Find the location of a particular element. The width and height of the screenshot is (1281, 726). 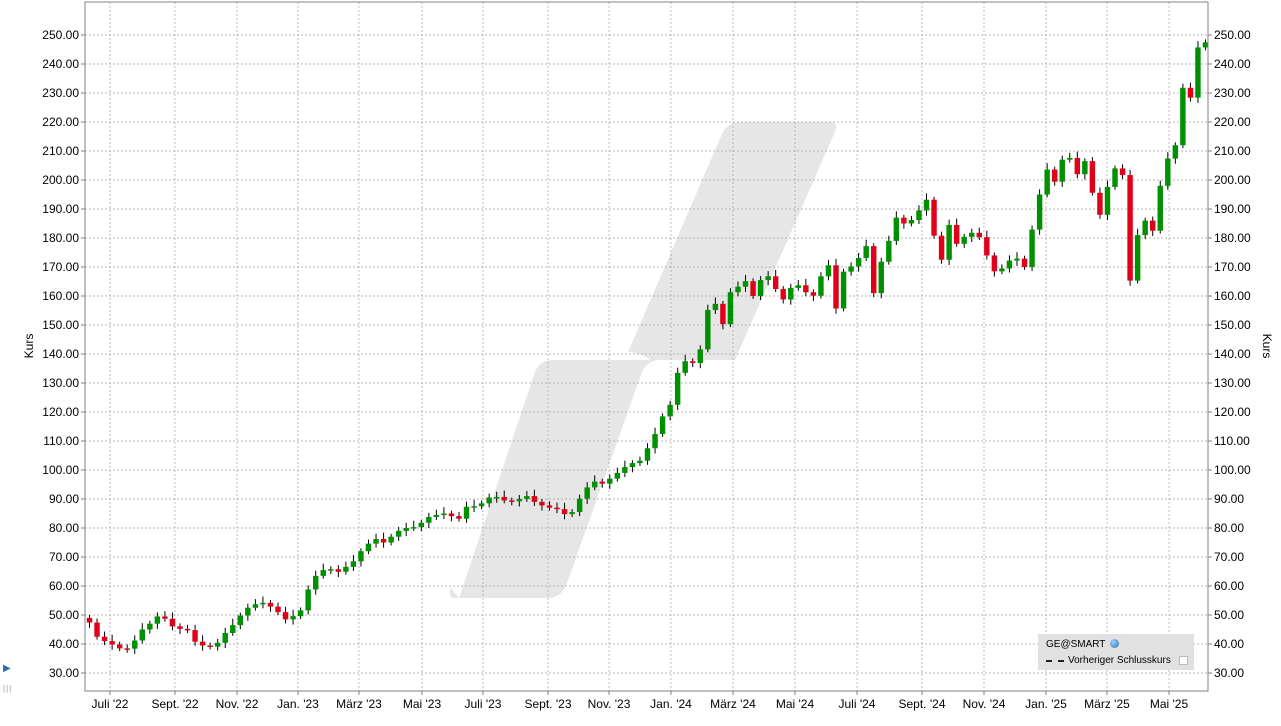

y-tick-label-right: 180.00 is located at coordinates (1232, 238).